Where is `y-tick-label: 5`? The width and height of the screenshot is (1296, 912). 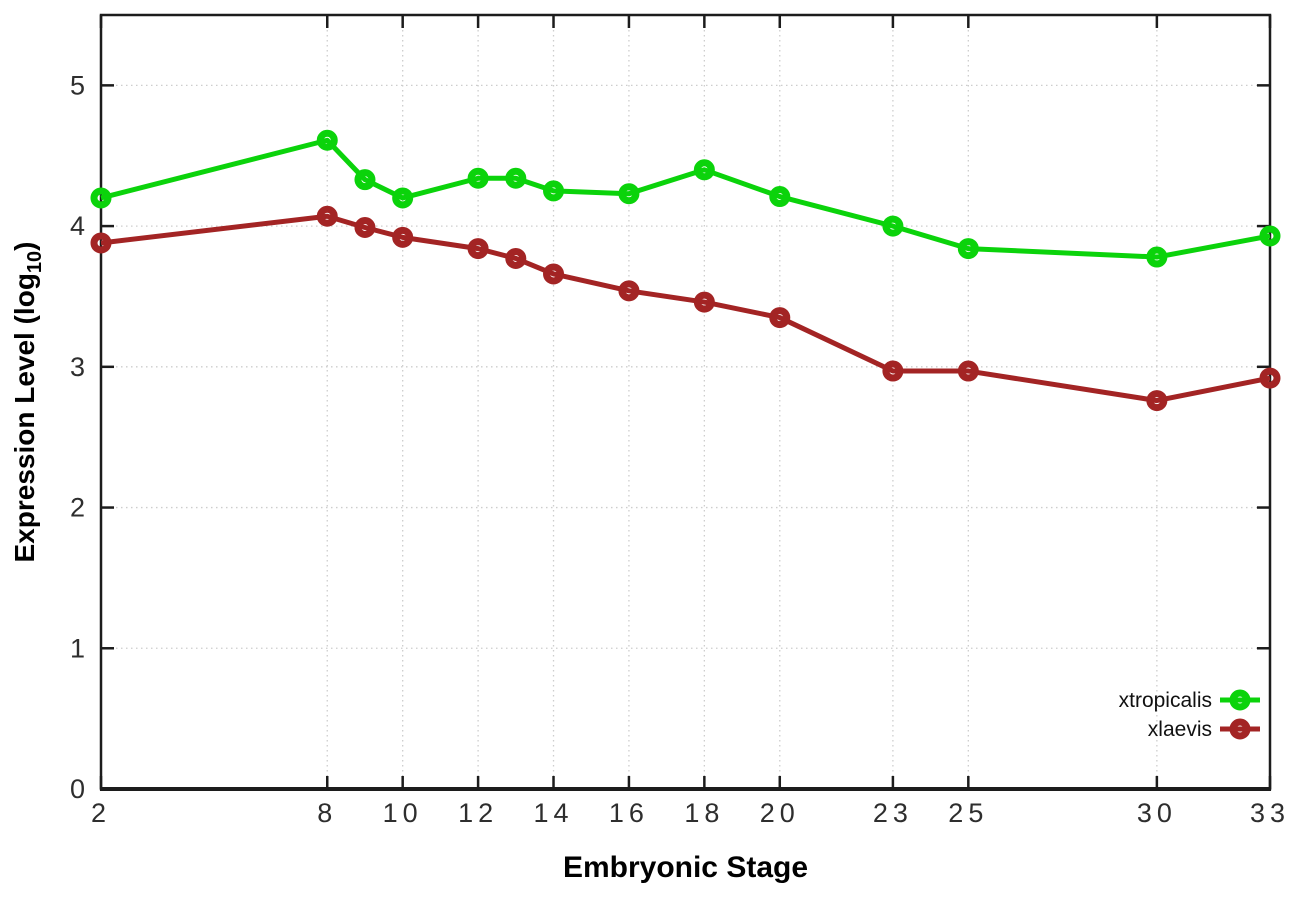
y-tick-label: 5 is located at coordinates (80, 85).